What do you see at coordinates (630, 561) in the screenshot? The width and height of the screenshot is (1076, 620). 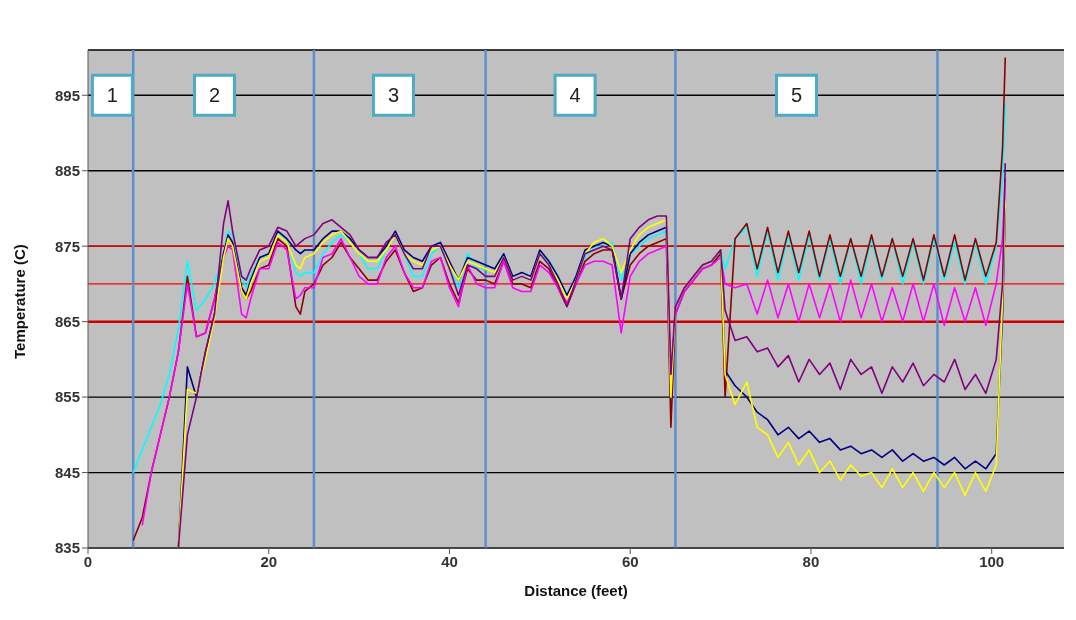 I see `x-tick-label: 60` at bounding box center [630, 561].